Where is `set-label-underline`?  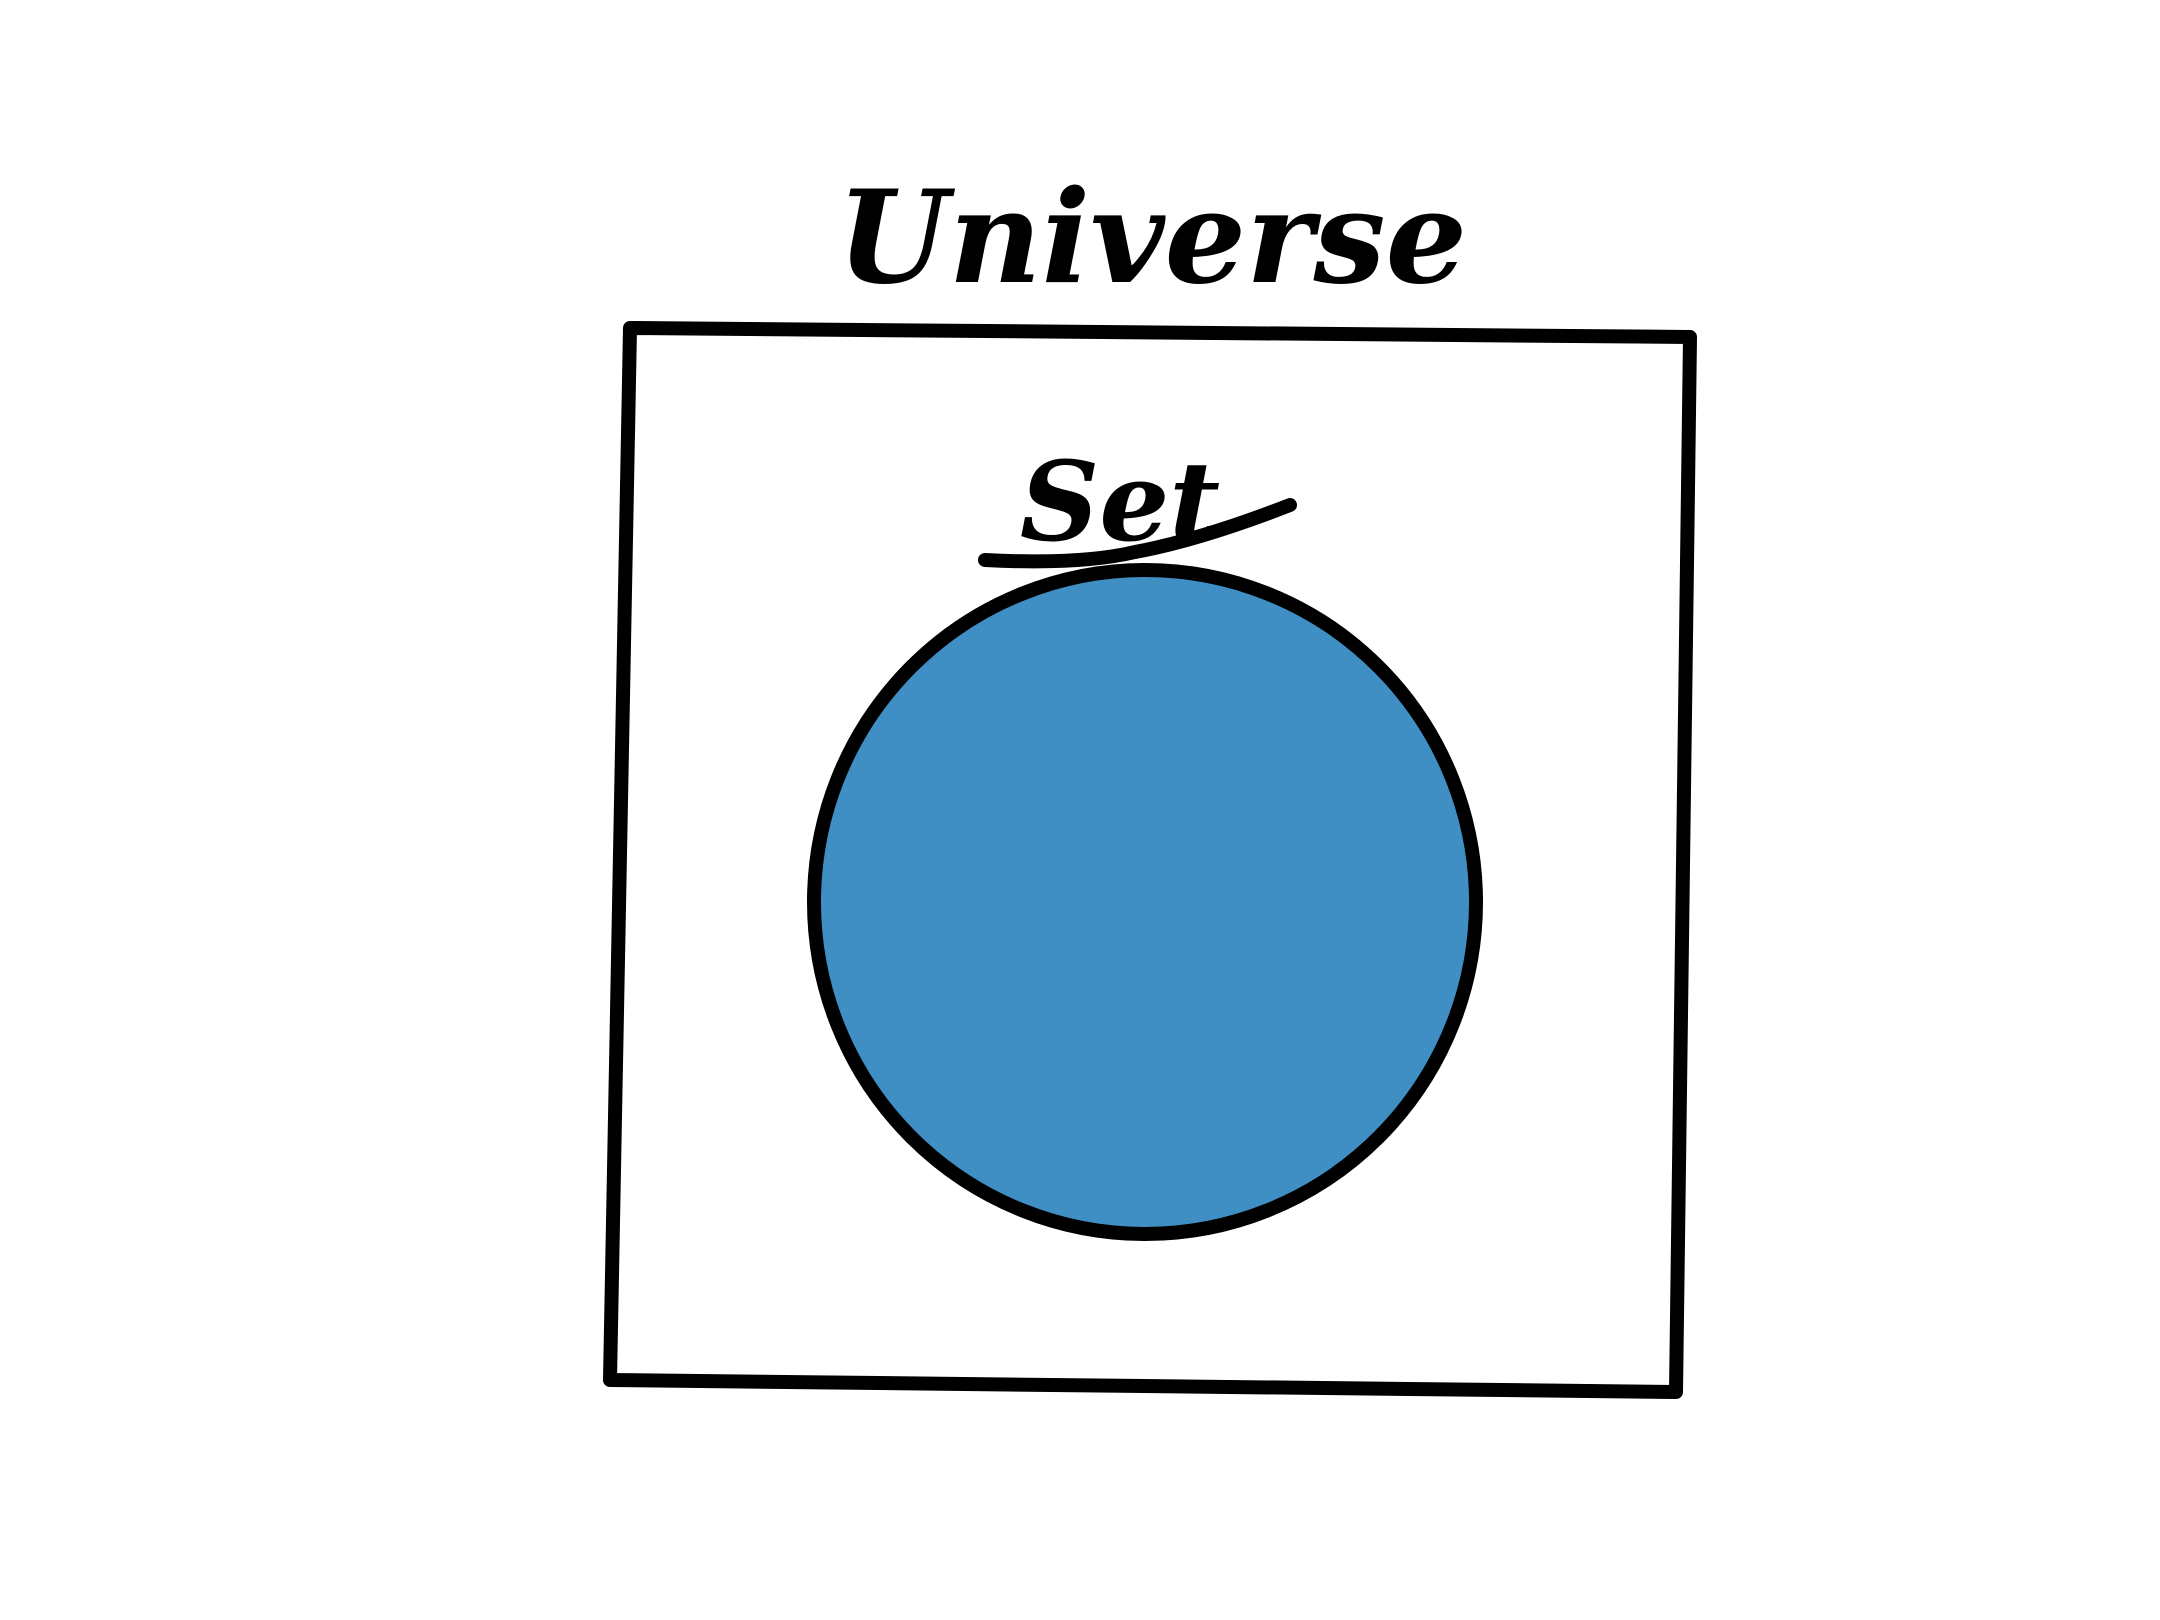 set-label-underline is located at coordinates (1137, 533).